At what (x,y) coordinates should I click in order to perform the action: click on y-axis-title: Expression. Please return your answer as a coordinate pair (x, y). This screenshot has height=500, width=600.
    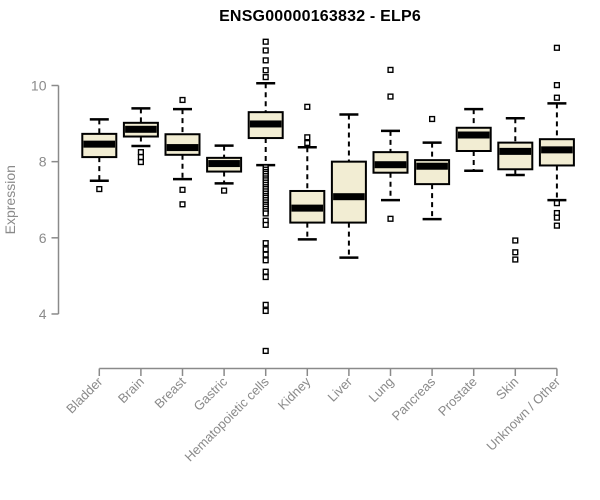
    Looking at the image, I should click on (10, 199).